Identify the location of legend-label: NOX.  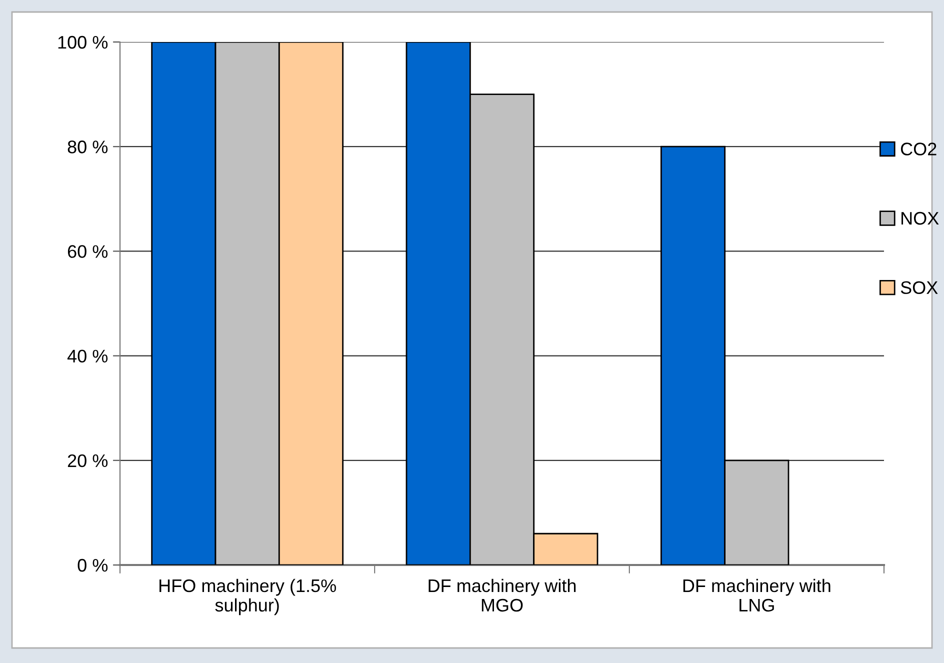
(920, 218).